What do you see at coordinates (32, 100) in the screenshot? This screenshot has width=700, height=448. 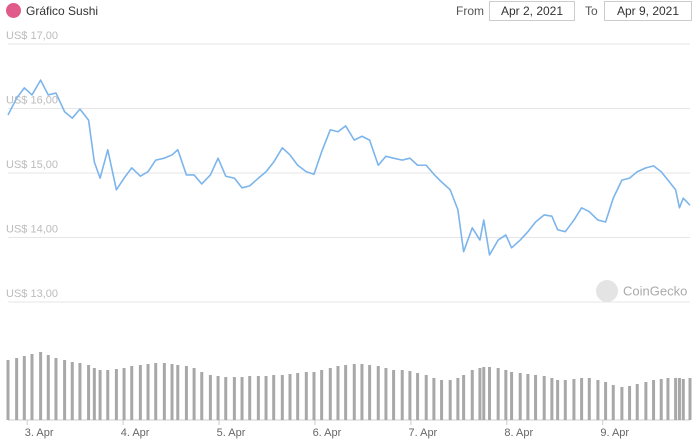 I see `y-tick-label: US$ 16,00` at bounding box center [32, 100].